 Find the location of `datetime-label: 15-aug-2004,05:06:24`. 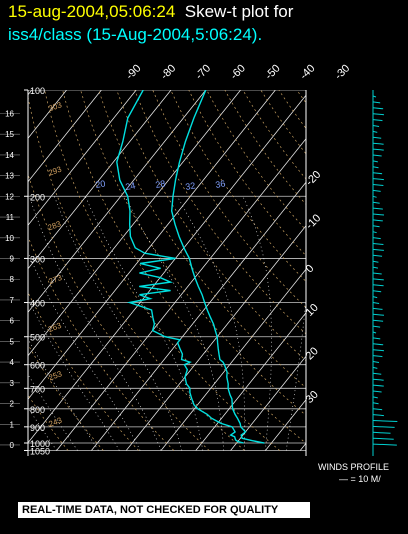

datetime-label: 15-aug-2004,05:06:24 is located at coordinates (92, 11).